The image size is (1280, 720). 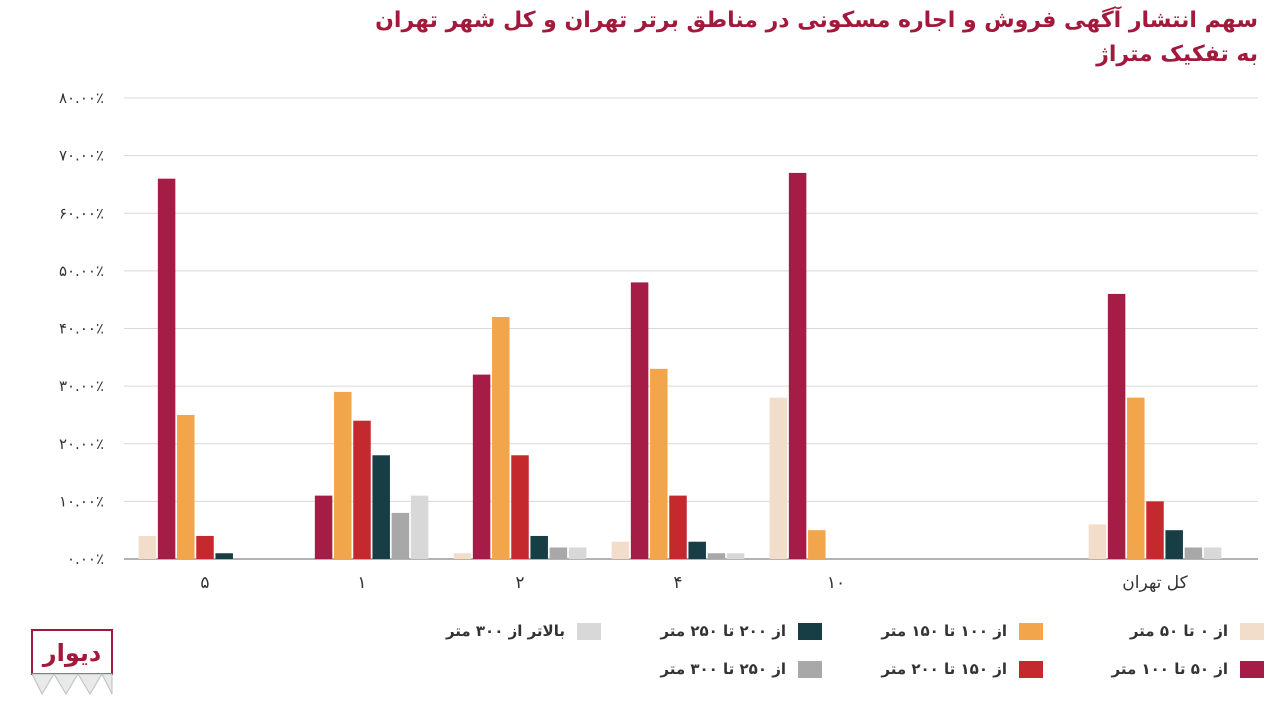 I want to click on y-tick-label: ۵۰.۰۰٪, so click(x=81, y=271).